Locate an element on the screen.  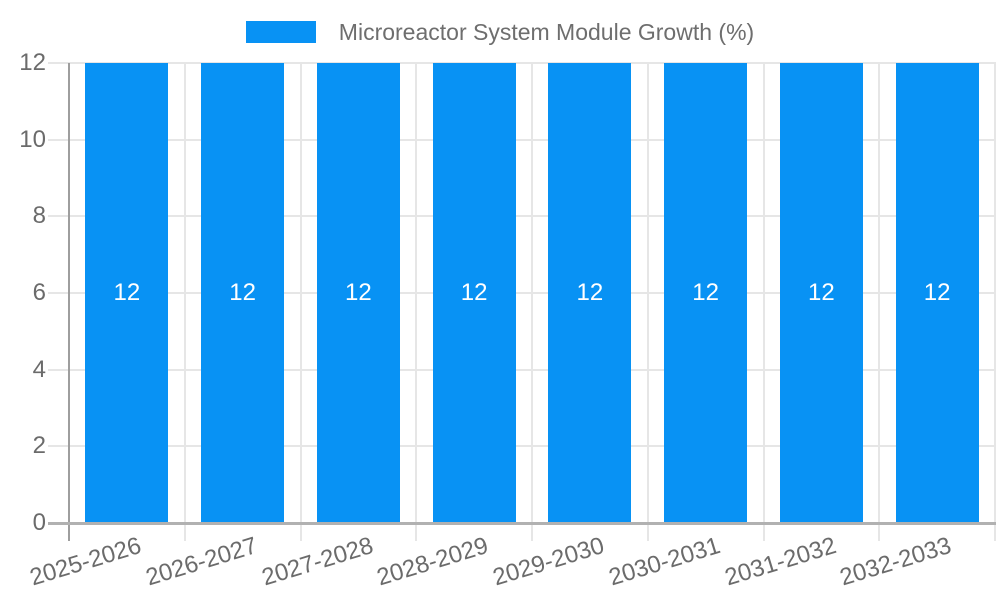
y-tick-label: 8 is located at coordinates (39, 216).